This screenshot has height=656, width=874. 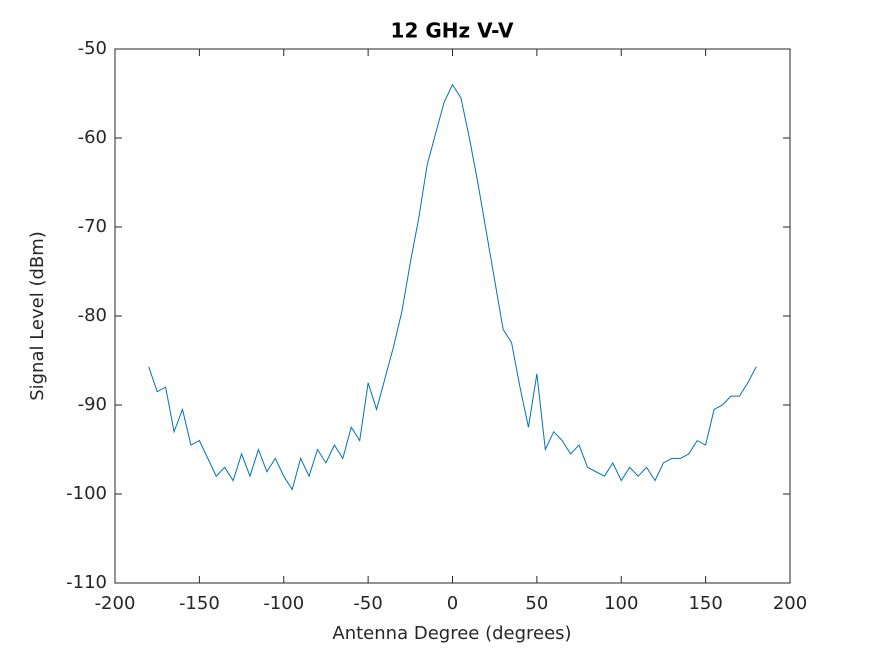 I want to click on y-tick-label: -90, so click(x=92, y=404).